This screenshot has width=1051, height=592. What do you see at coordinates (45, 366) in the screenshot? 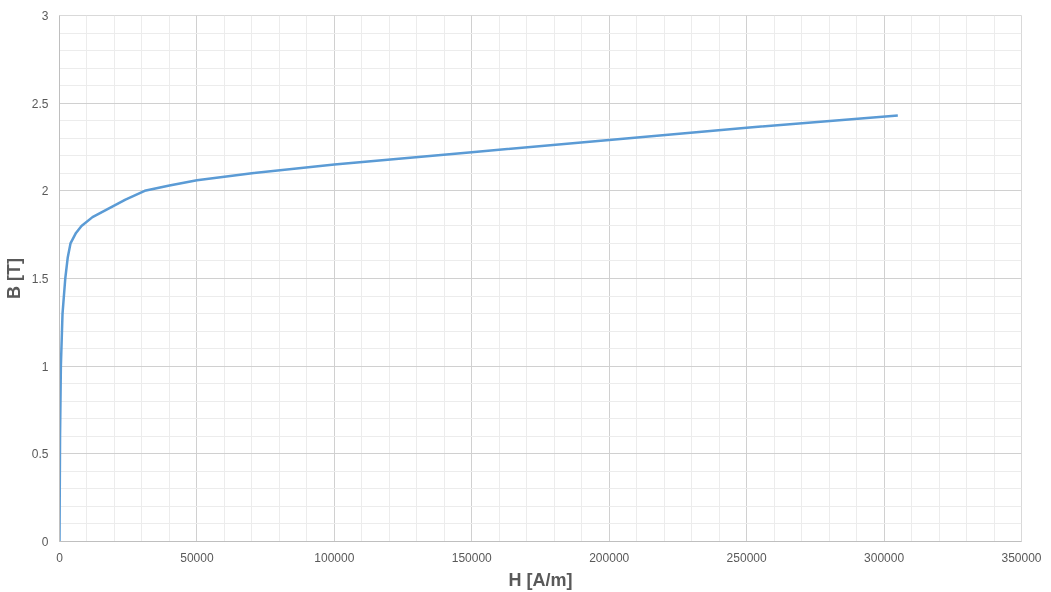
I see `y-tick-label: 1` at bounding box center [45, 366].